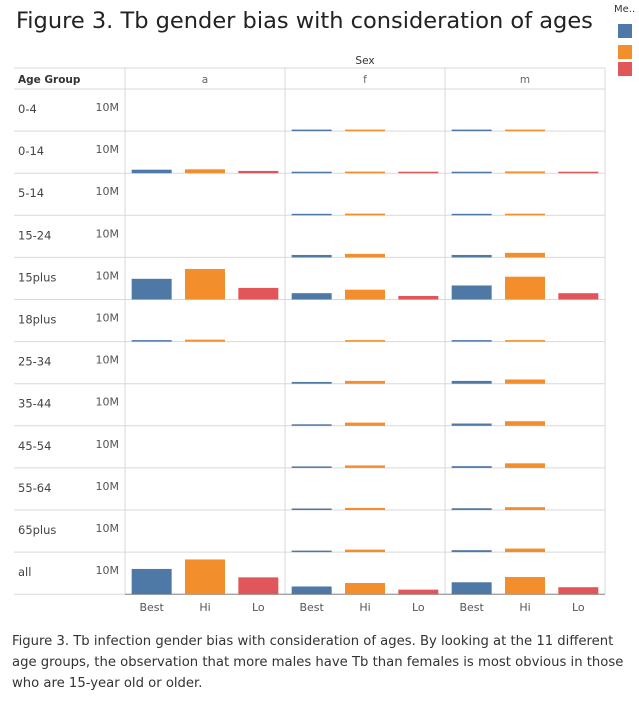 The image size is (639, 707). I want to click on bar-18plus-a-best, so click(151, 341).